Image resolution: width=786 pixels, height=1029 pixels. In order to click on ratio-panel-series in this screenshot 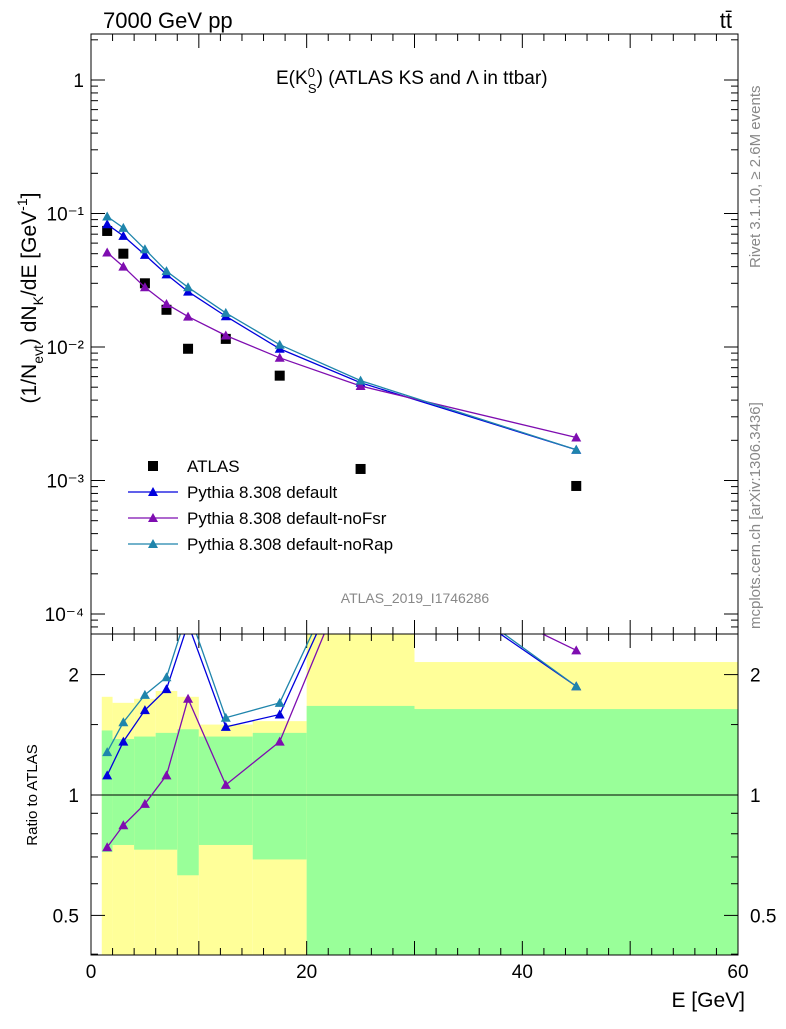, I will do `click(342, 728)`.